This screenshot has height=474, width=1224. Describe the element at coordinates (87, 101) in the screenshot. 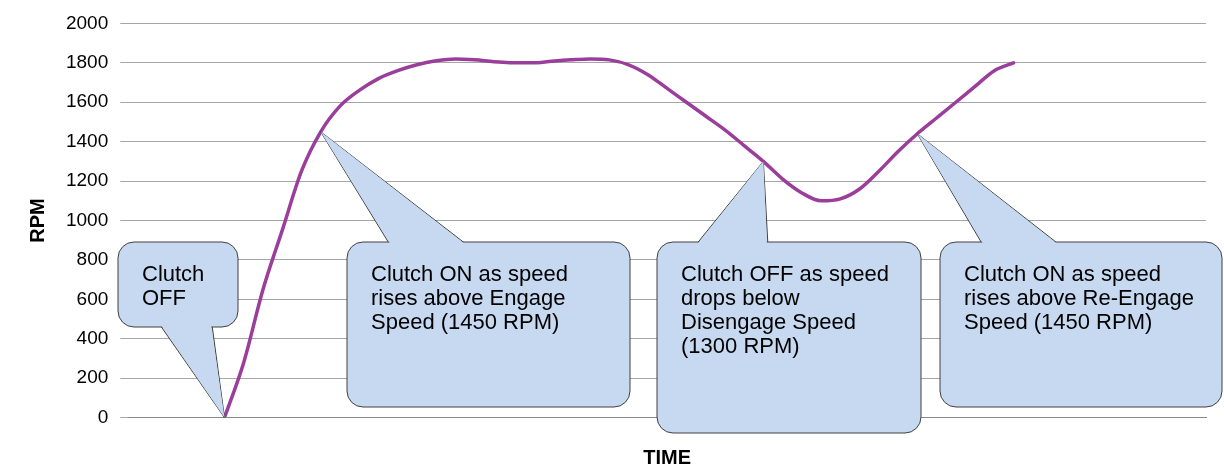

I see `y-tick-label: 1600` at that location.